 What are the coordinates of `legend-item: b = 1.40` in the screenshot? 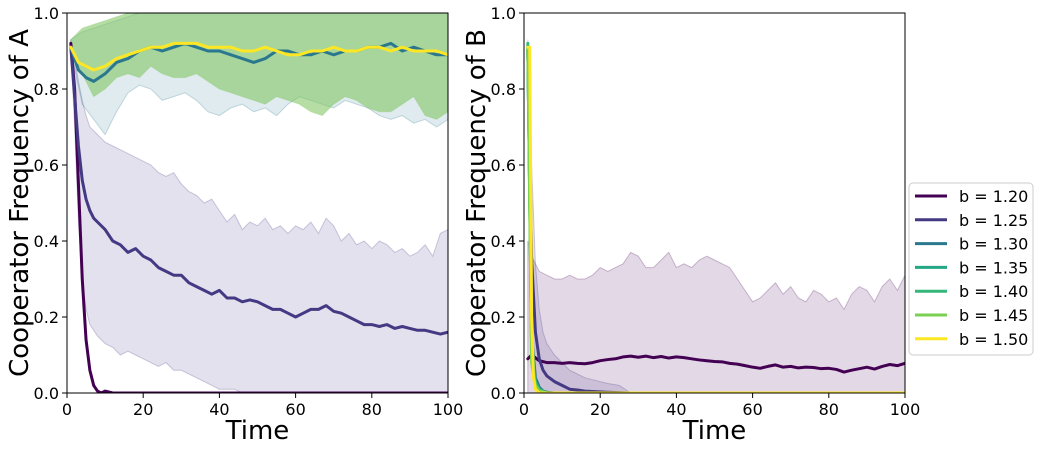 It's located at (971, 291).